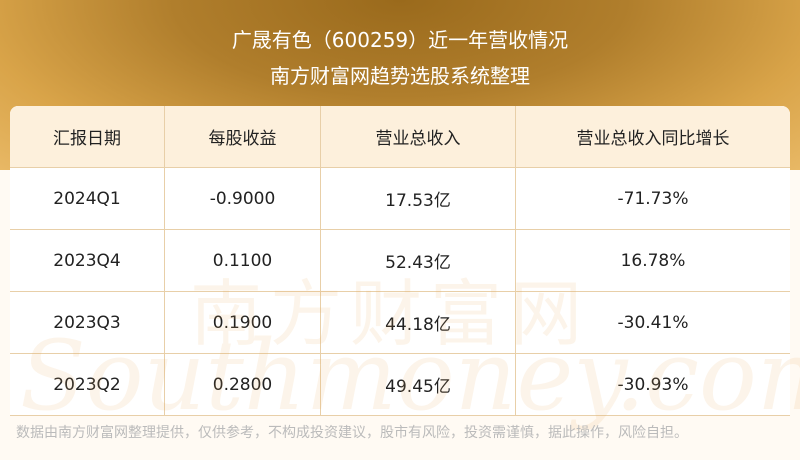 This screenshot has height=460, width=800. I want to click on table-cell: -0.9000, so click(243, 198).